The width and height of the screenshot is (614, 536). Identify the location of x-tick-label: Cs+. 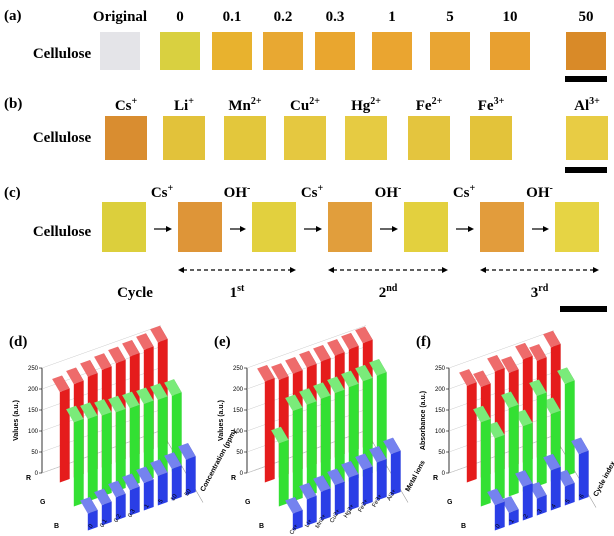
(294, 529).